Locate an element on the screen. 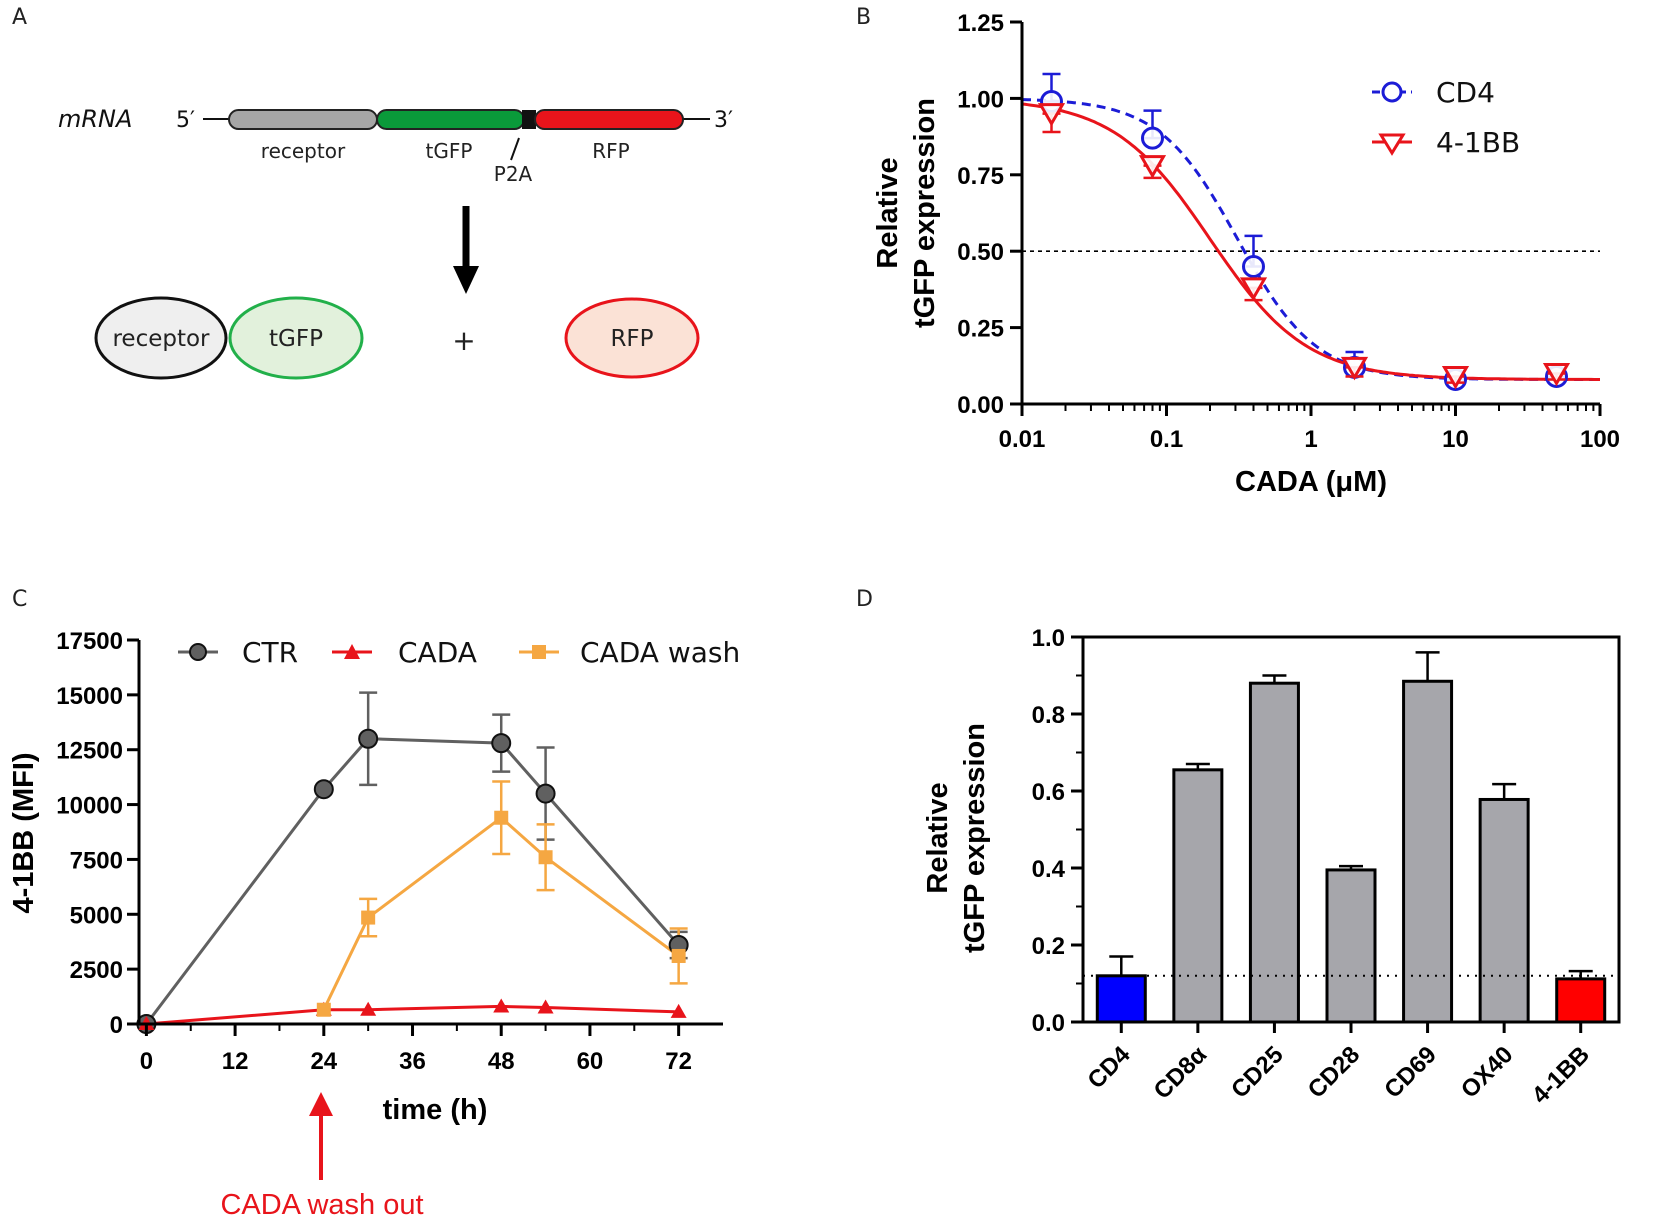 The height and width of the screenshot is (1222, 1654). panel-c-x-tick-label: 48 is located at coordinates (501, 1061).